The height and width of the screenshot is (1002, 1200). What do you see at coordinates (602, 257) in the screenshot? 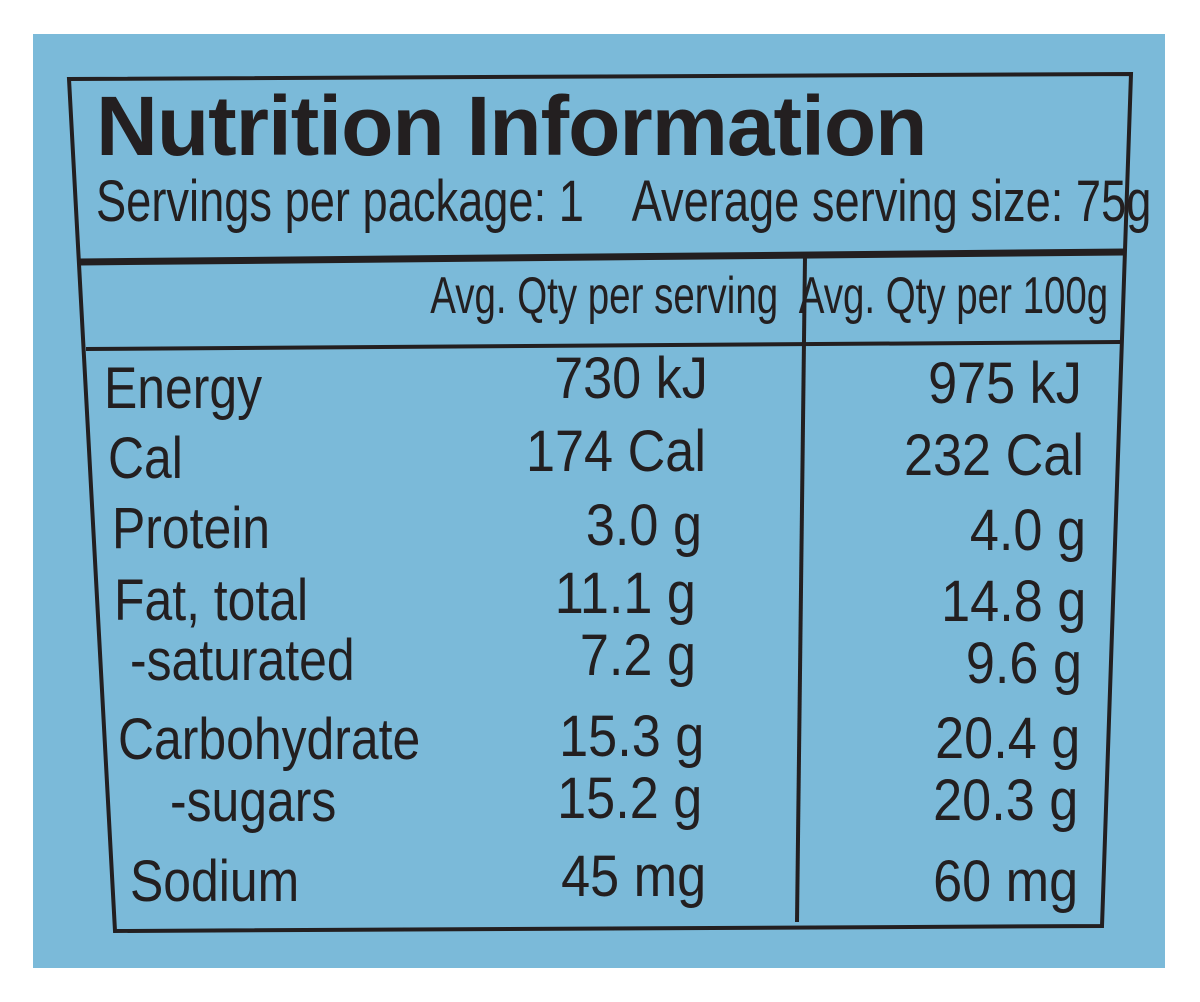
I see `header-divider` at bounding box center [602, 257].